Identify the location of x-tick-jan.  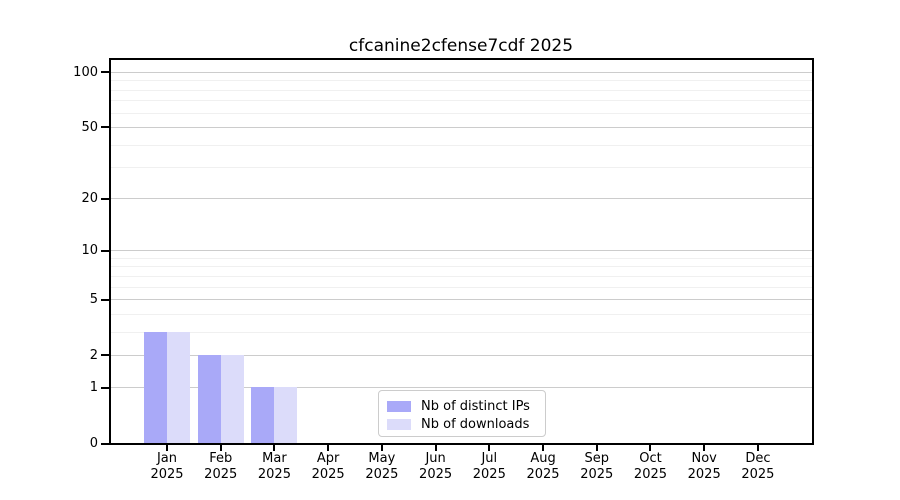
(167, 448).